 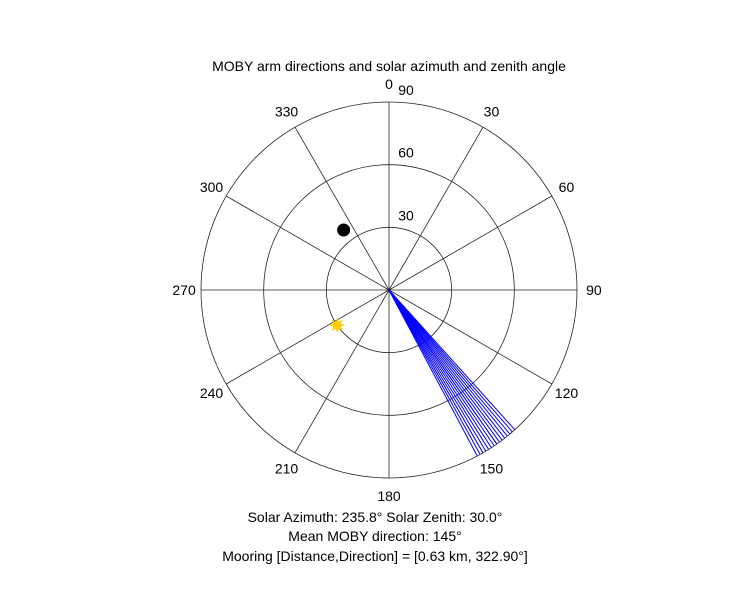 I want to click on angle-tick-label-270: 270, so click(x=184, y=290).